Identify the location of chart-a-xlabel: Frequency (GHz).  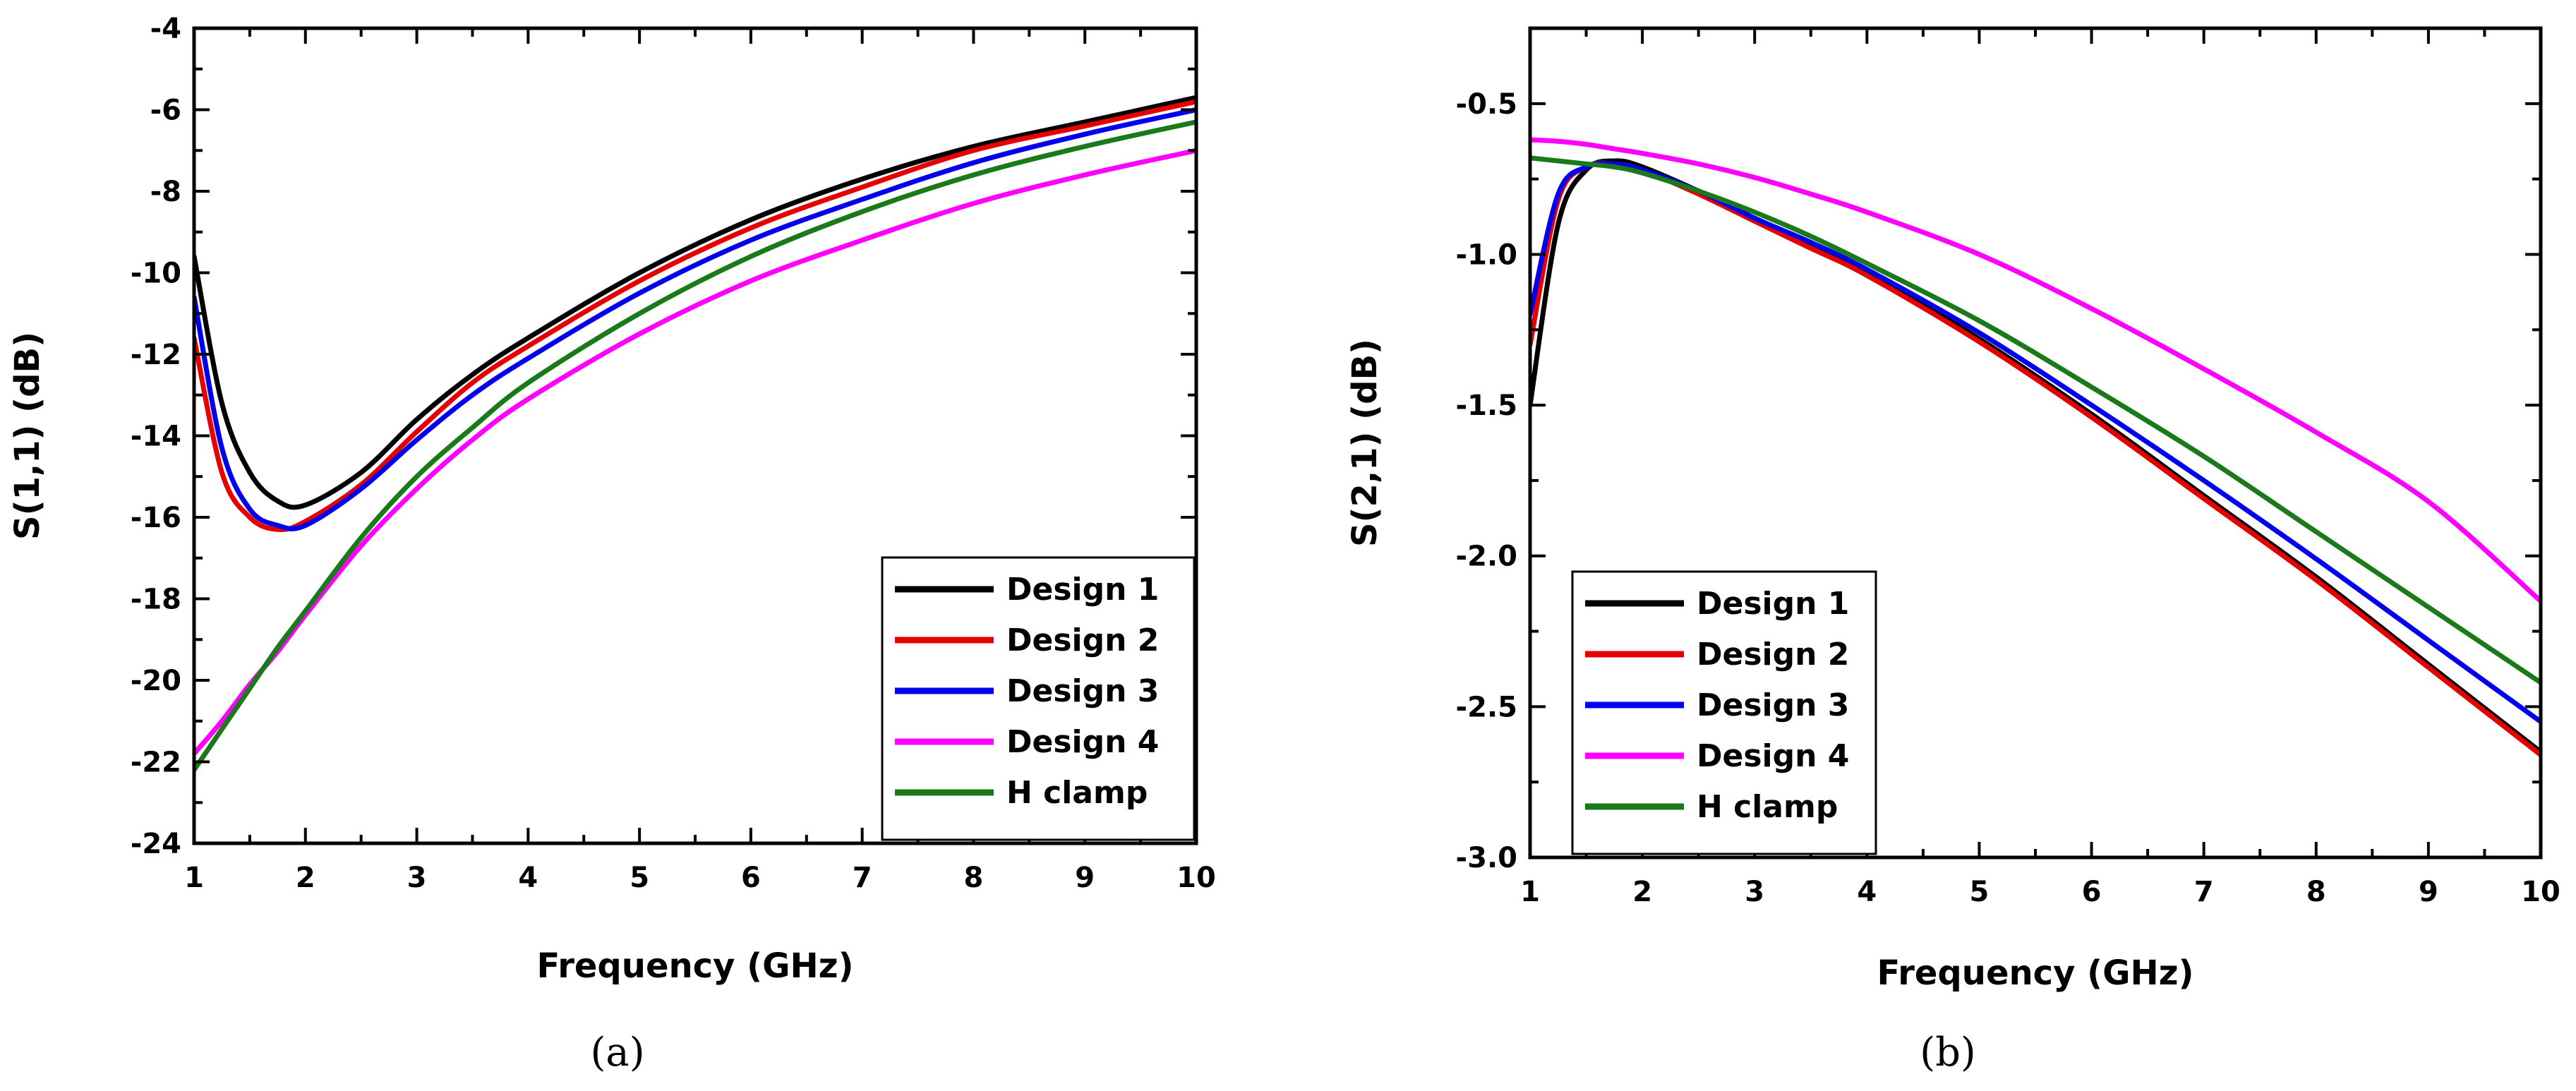
(694, 966).